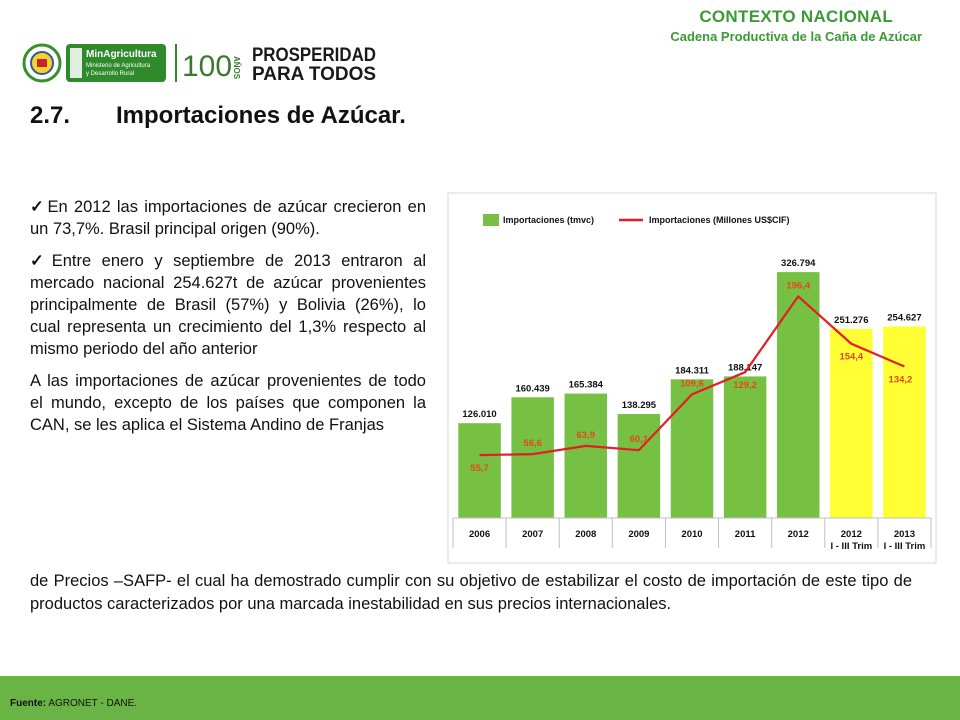 Image resolution: width=960 pixels, height=720 pixels. Describe the element at coordinates (691, 534) in the screenshot. I see `x-tick-label: 2010` at that location.